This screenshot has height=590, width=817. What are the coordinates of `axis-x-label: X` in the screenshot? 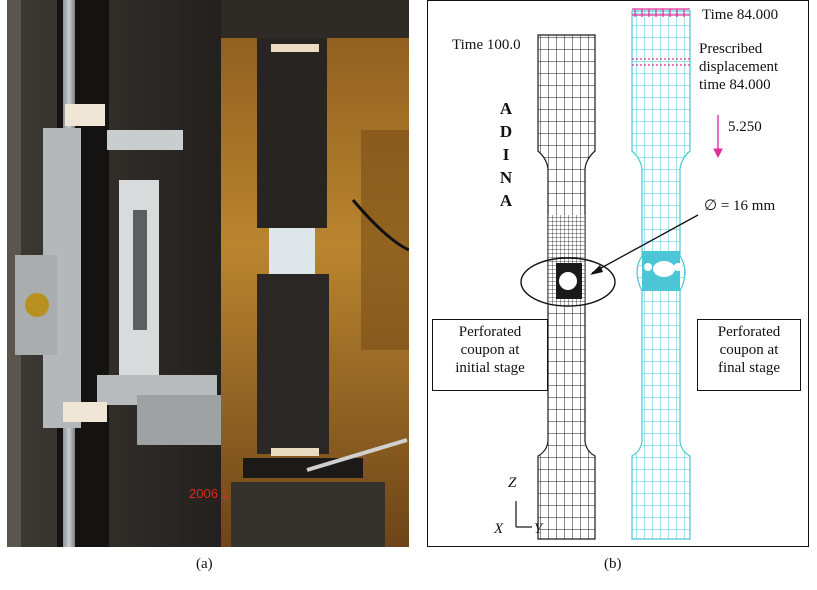 It's located at (499, 529).